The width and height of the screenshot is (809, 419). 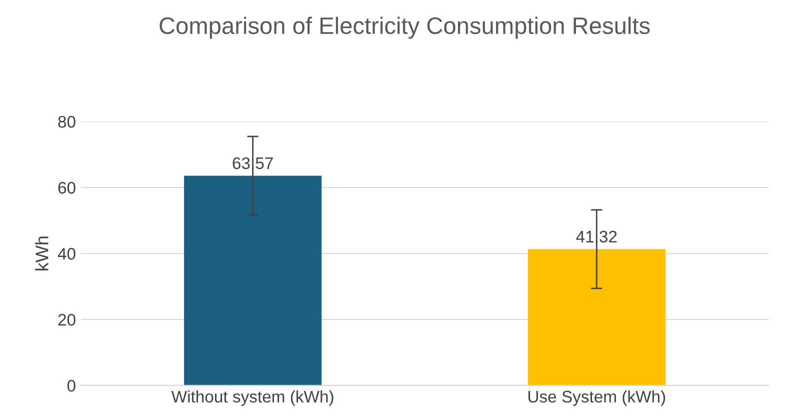 I want to click on chart-title: Comparison of Electricity Consumption Results, so click(x=405, y=27).